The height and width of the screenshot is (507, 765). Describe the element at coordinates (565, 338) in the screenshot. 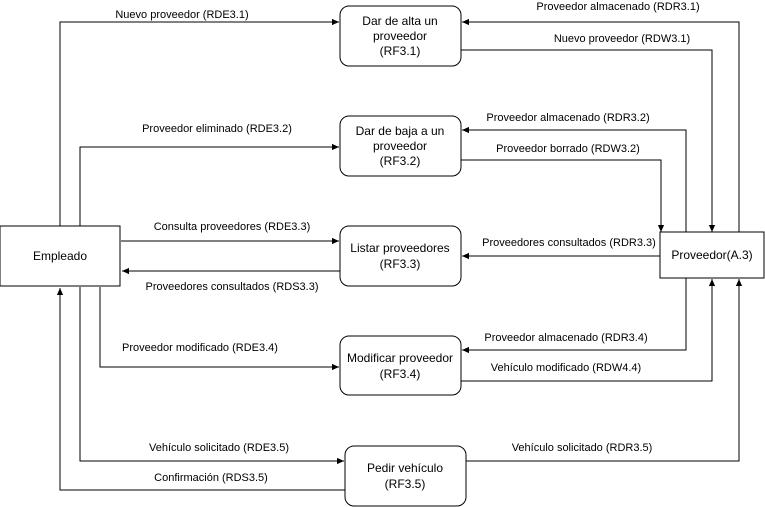

I see `label-rdr34: Proveedor almacenado (RDR3.4)` at that location.